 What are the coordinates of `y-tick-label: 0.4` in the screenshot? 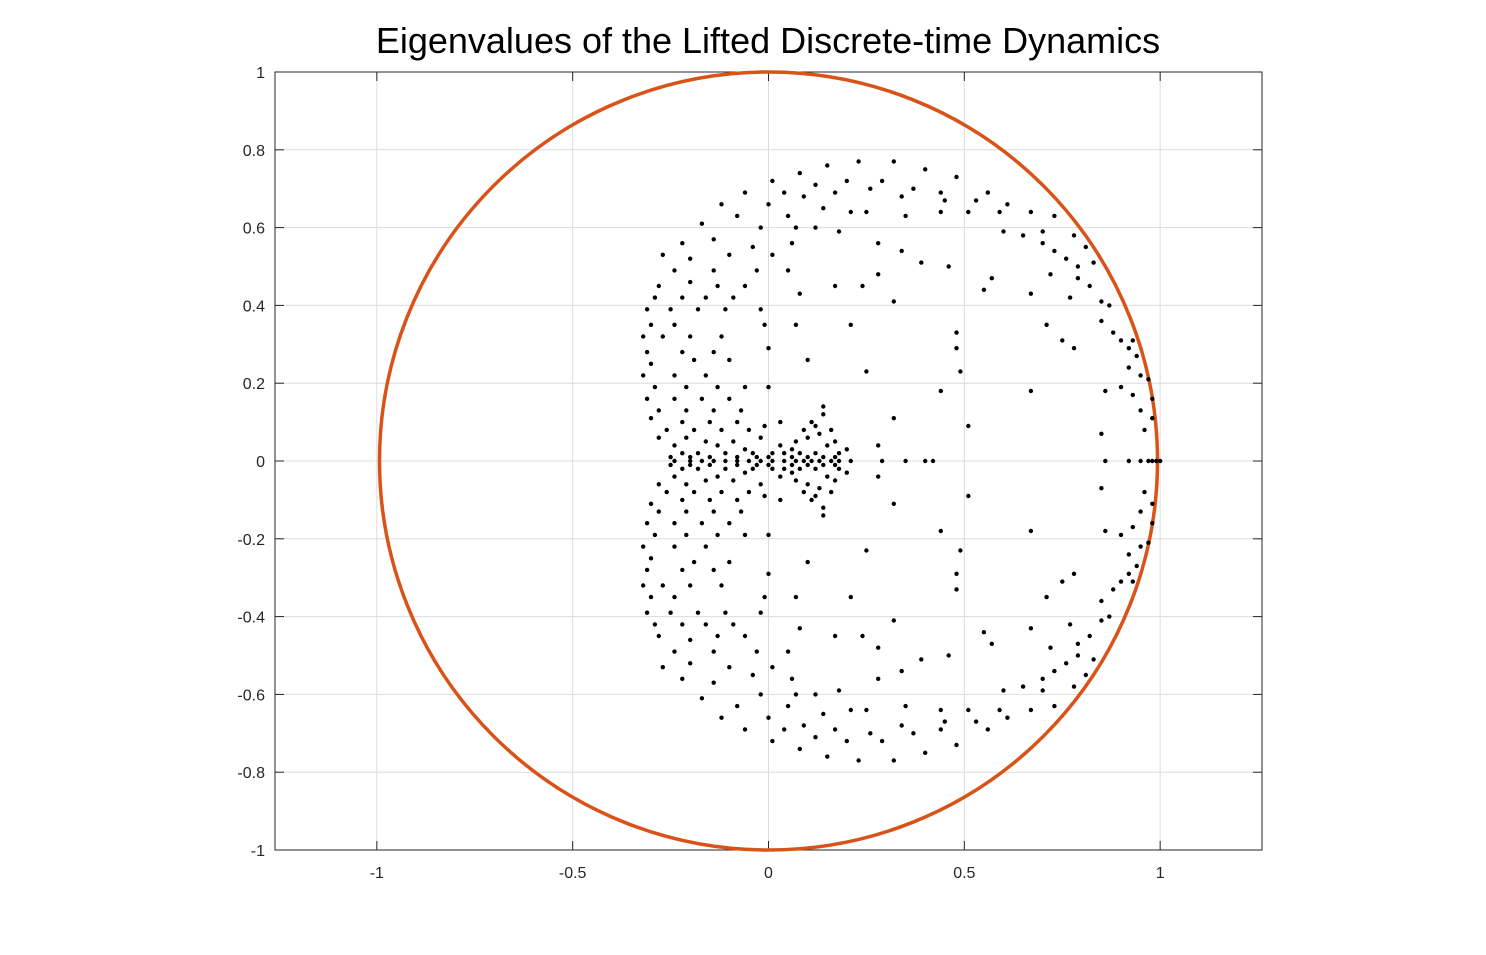 It's located at (254, 306).